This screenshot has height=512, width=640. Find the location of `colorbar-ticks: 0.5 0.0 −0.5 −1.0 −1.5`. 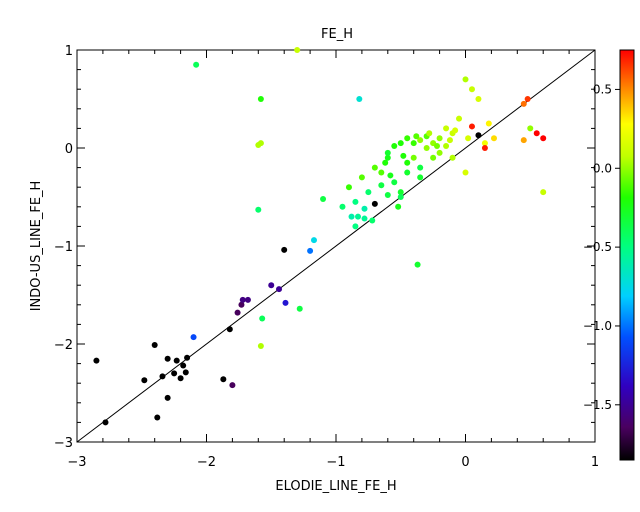

colorbar-ticks: 0.5 0.0 −0.5 −1.0 −1.5 is located at coordinates (601, 247).